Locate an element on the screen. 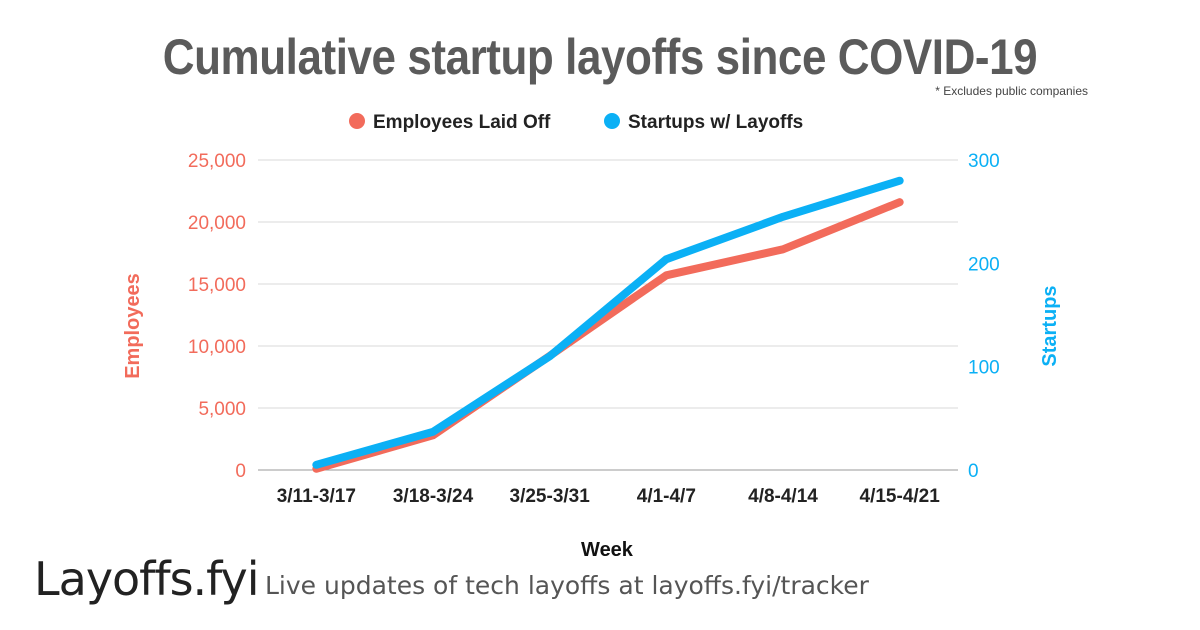 This screenshot has width=1200, height=630. y-axis-right-ticks: 0 100 200 300 is located at coordinates (984, 316).